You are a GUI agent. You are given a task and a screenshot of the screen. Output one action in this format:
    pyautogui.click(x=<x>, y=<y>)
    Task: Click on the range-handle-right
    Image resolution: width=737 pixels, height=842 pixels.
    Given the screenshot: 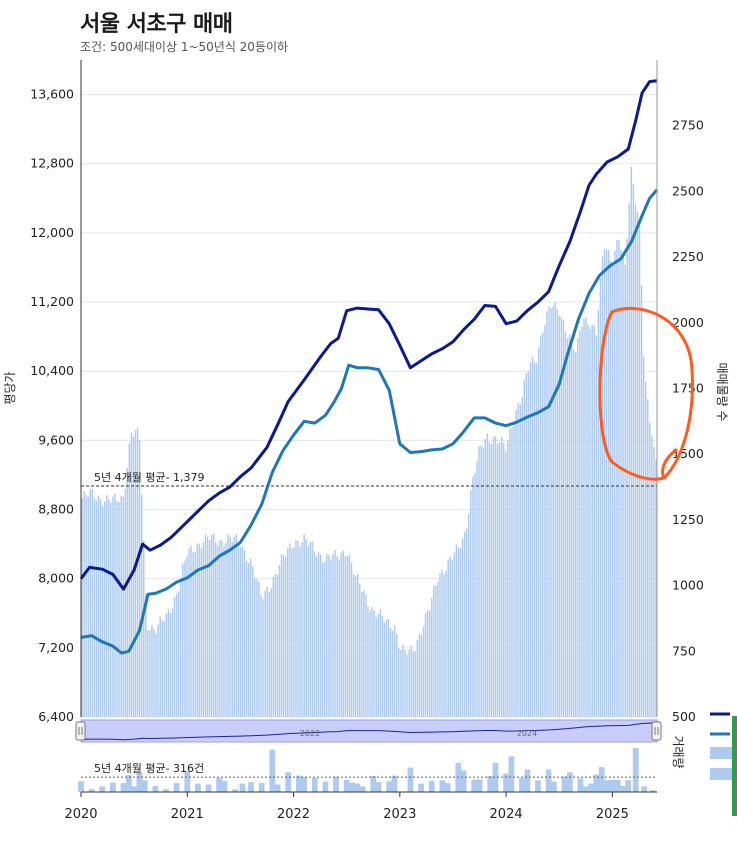 What is the action you would take?
    pyautogui.click(x=656, y=731)
    